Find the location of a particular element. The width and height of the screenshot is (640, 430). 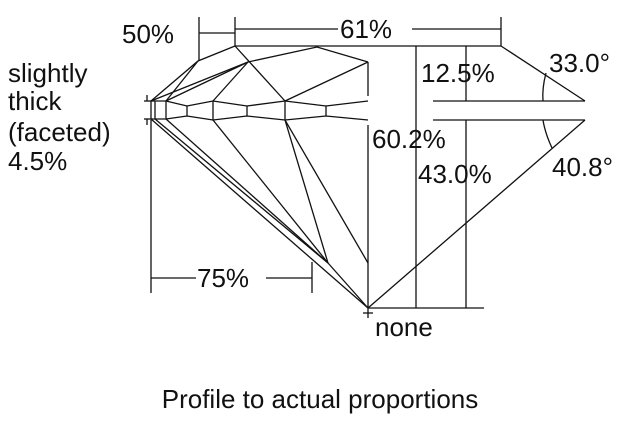

girdle-label-line2: thick is located at coordinates (35, 101).